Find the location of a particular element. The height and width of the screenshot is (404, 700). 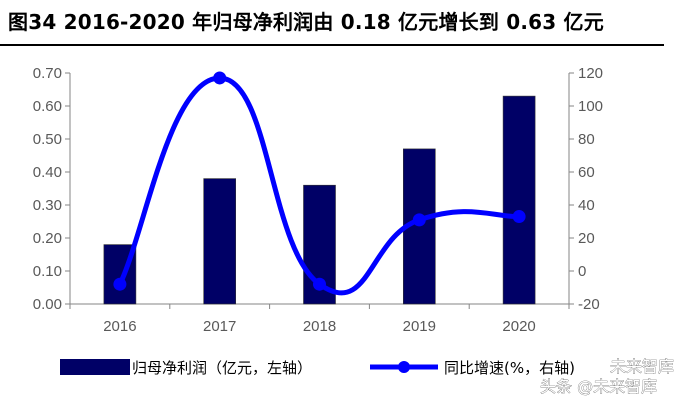

y-right-tick-label: 40 is located at coordinates (586, 205).